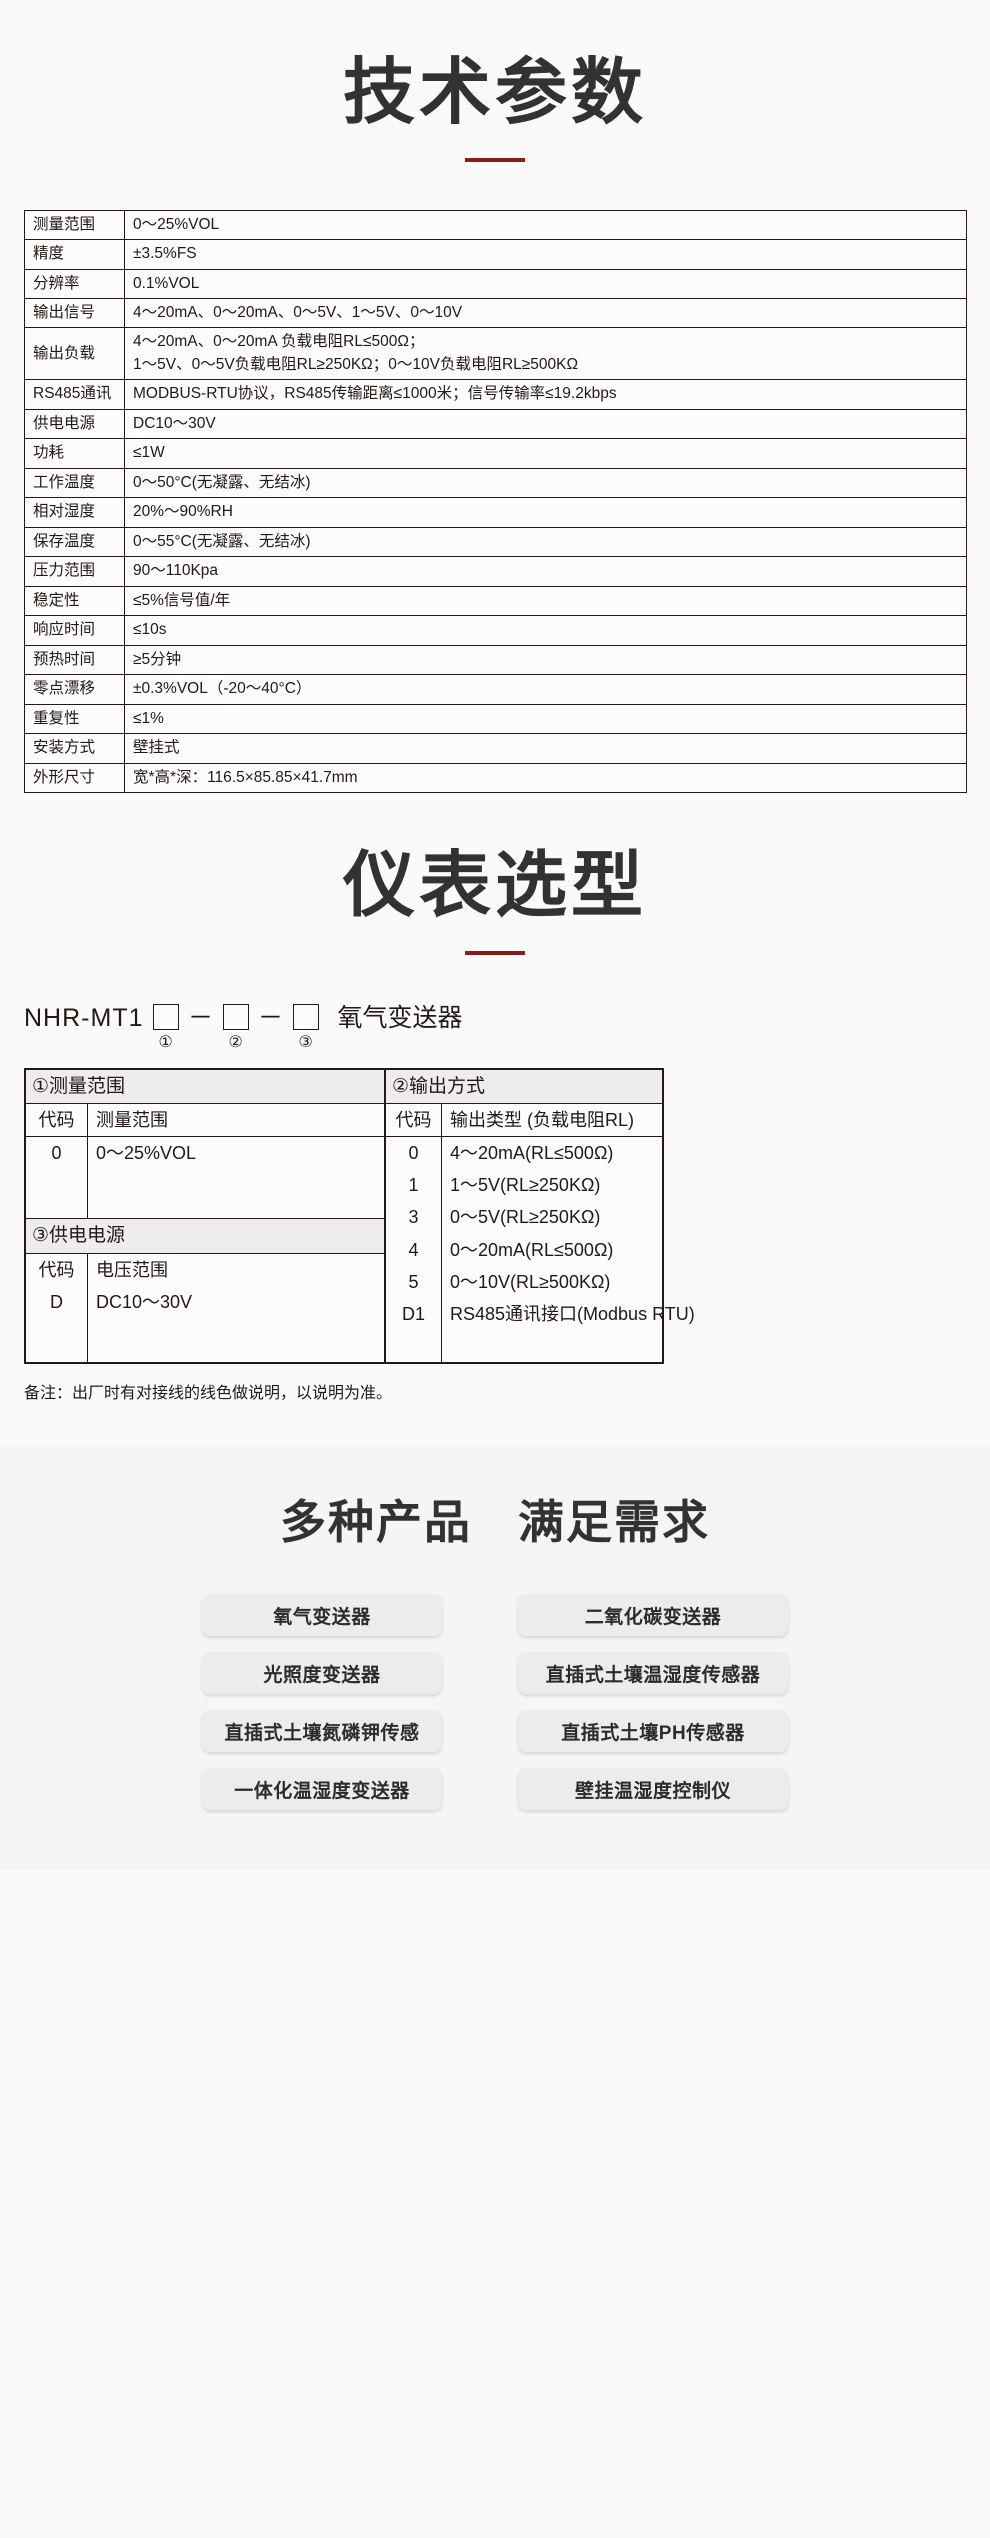 This screenshot has height=2538, width=990. What do you see at coordinates (494, 93) in the screenshot?
I see `page-title: 技术参数` at bounding box center [494, 93].